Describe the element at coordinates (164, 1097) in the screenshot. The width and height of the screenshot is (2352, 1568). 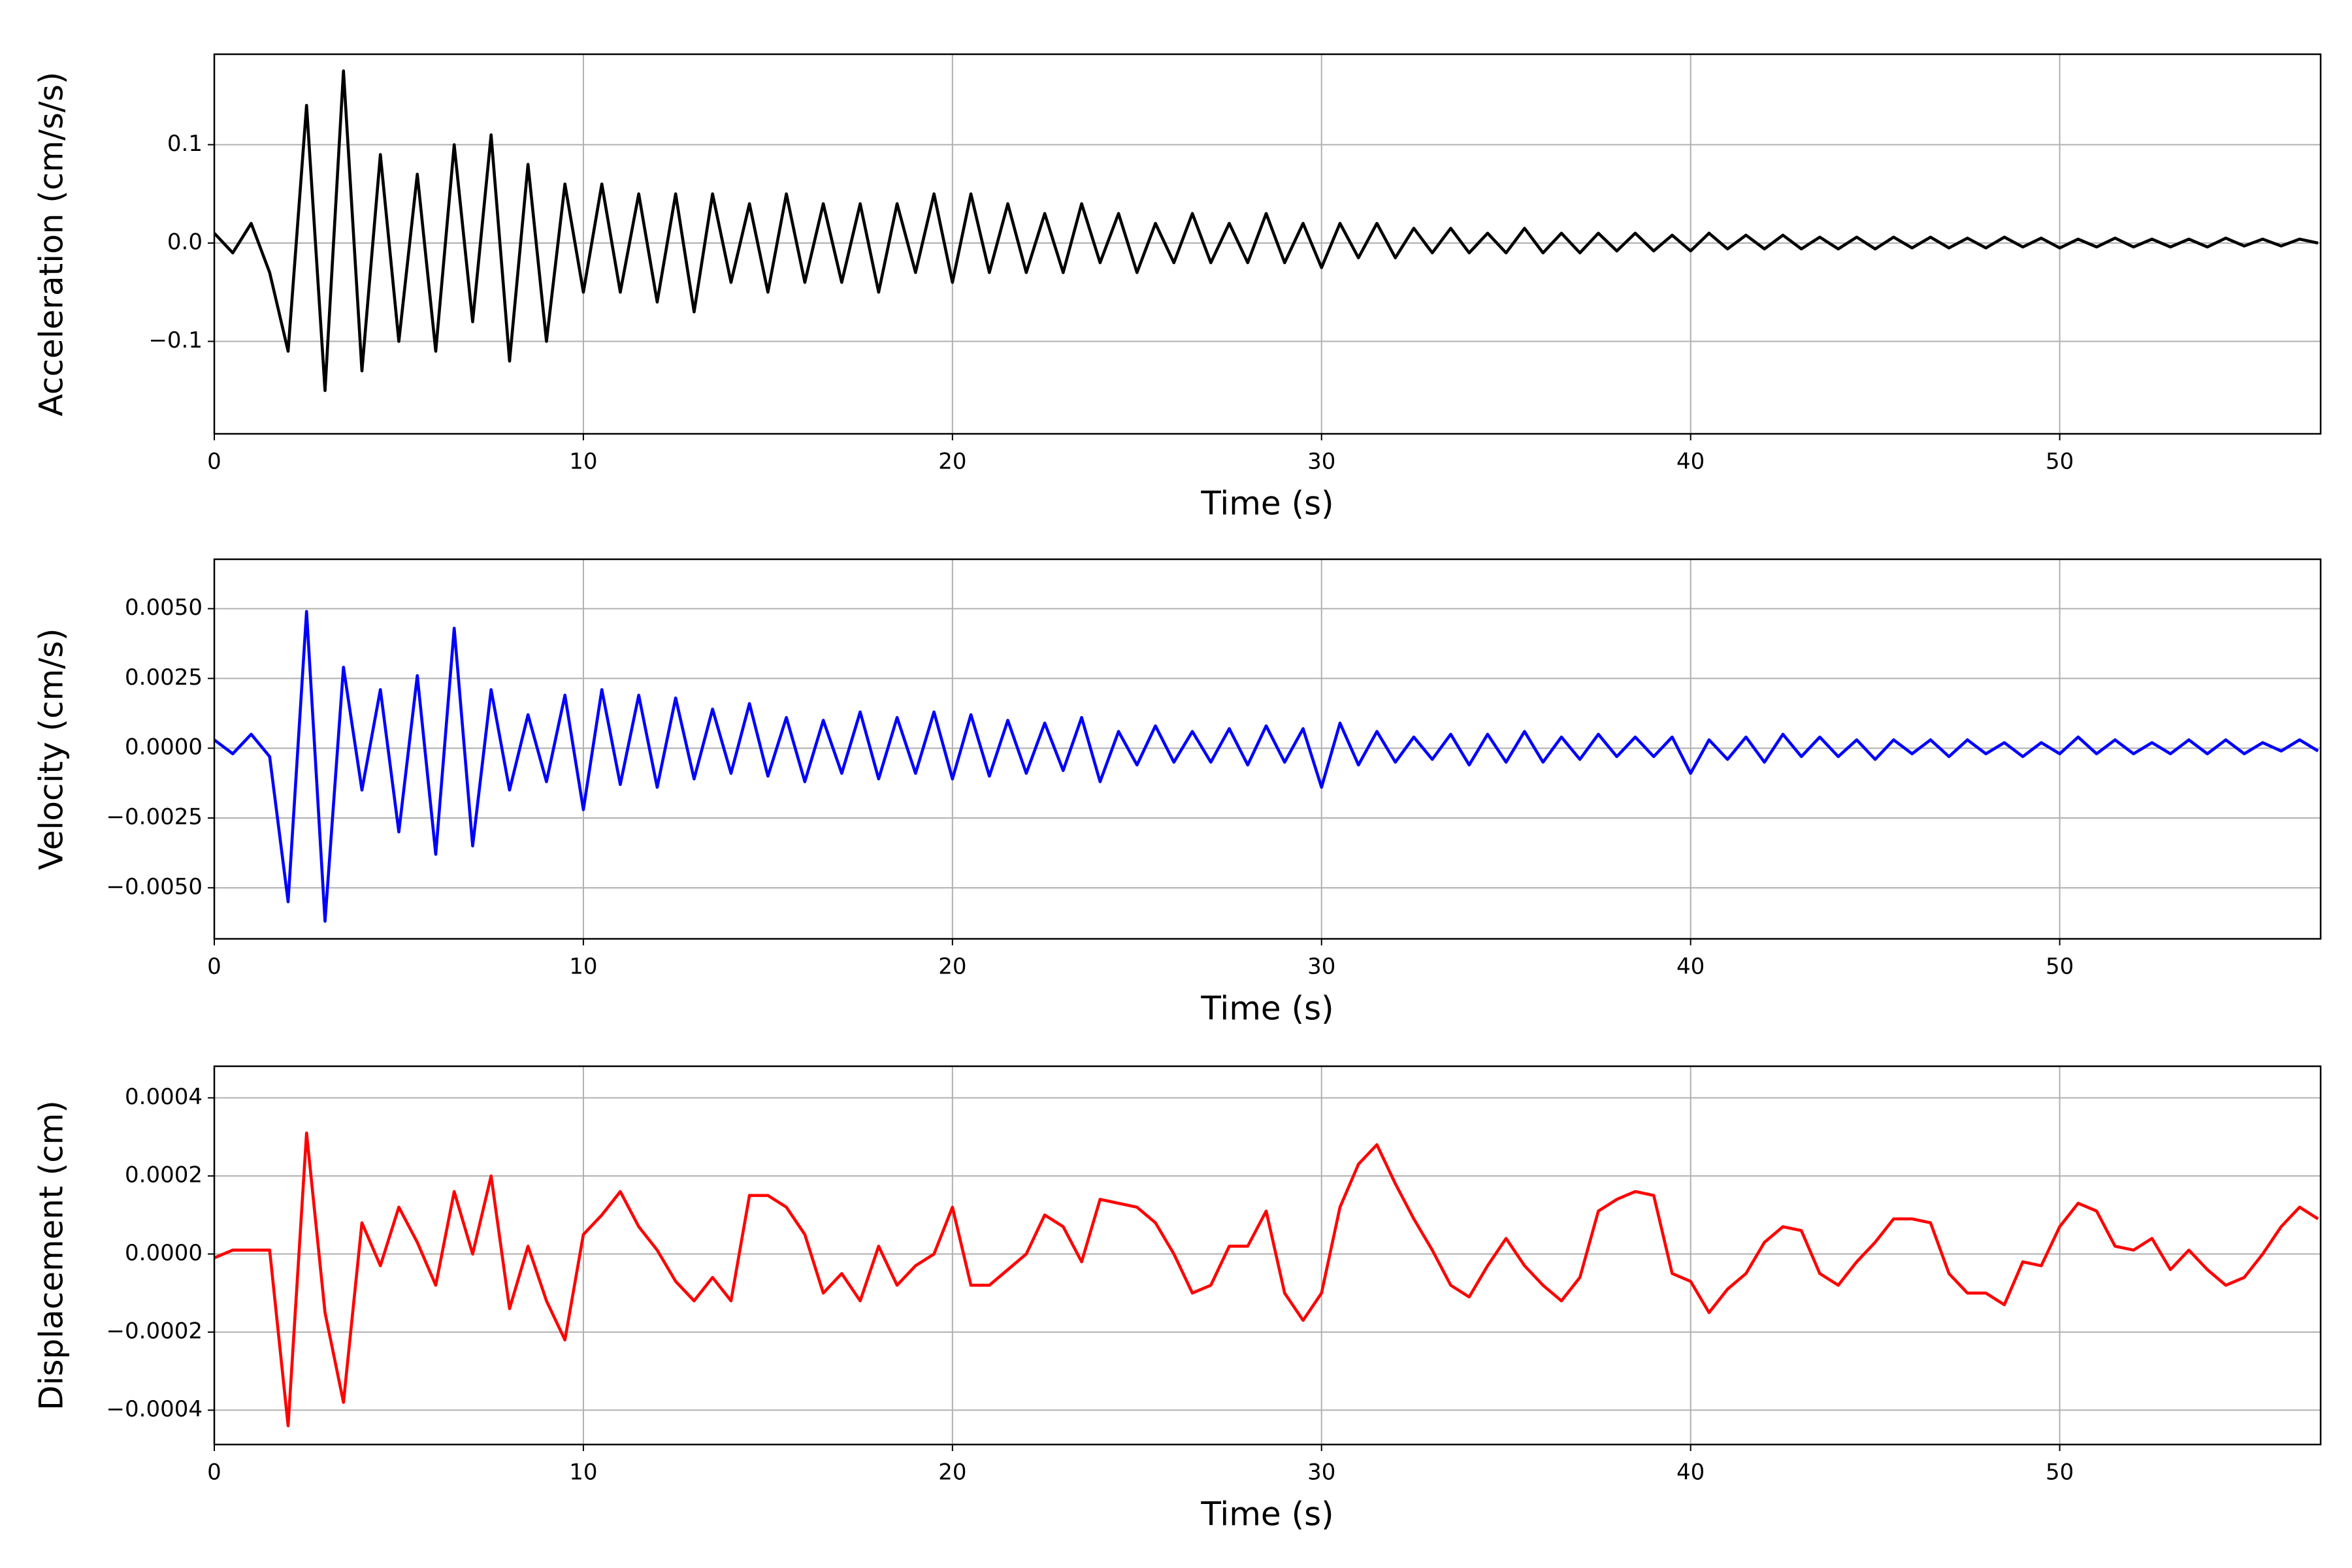
I see `y-tick-label: 0.0004` at that location.